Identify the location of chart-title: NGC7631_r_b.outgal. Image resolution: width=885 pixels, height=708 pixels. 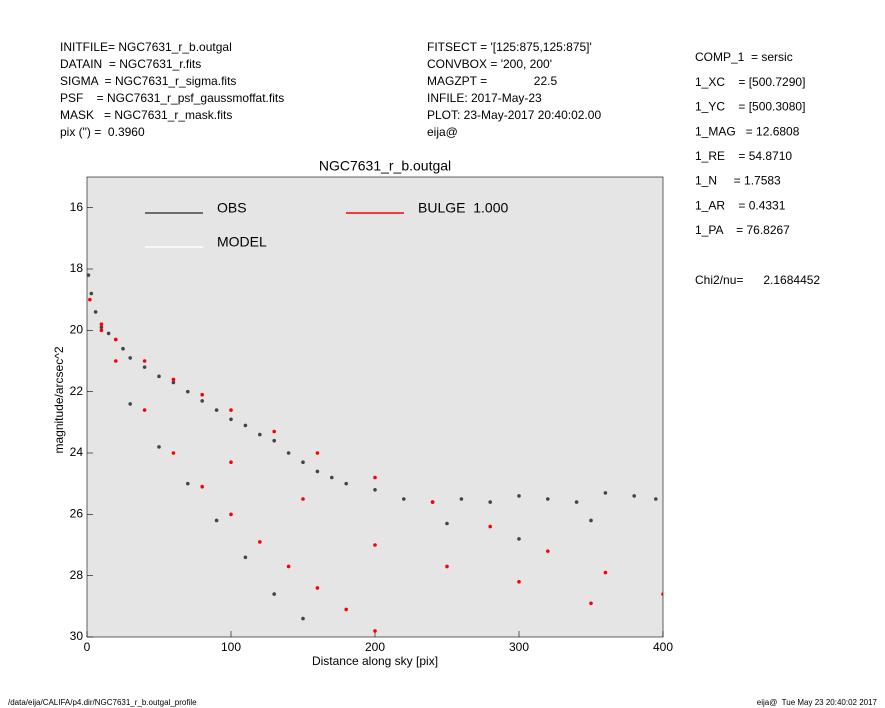
(385, 166).